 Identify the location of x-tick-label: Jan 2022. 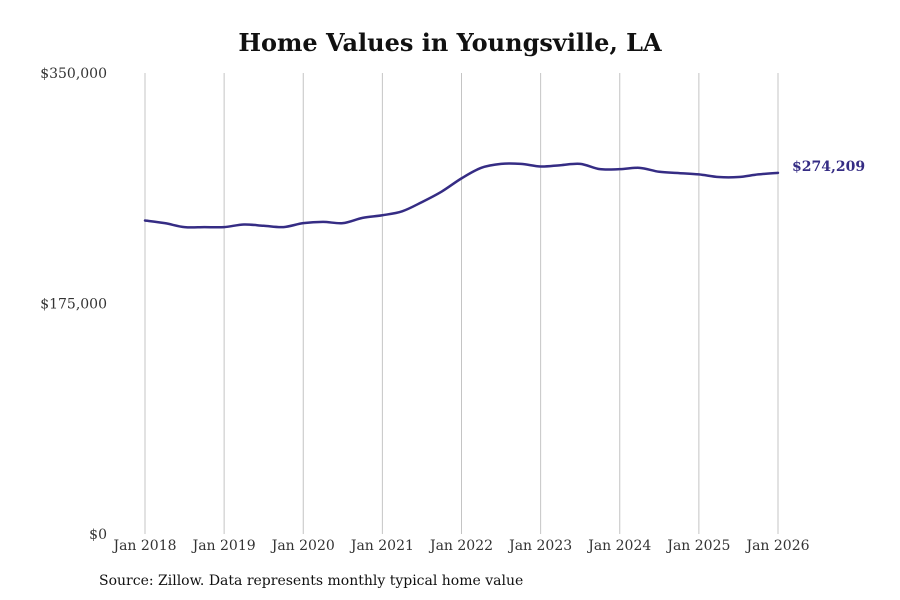
(460, 546).